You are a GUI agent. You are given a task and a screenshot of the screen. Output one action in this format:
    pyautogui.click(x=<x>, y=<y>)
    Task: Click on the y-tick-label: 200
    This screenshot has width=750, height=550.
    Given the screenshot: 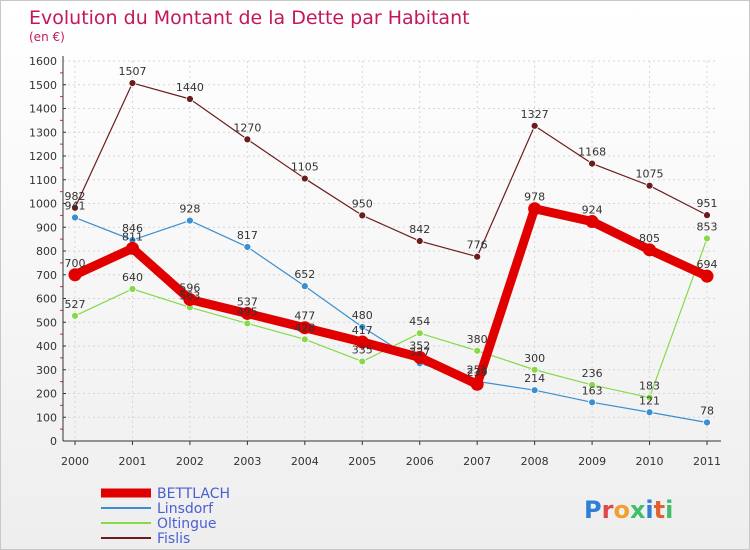 What is the action you would take?
    pyautogui.click(x=46, y=394)
    